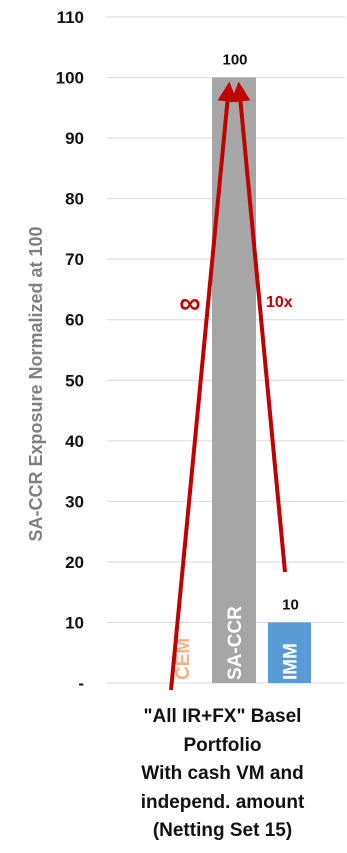  What do you see at coordinates (70, 17) in the screenshot?
I see `y-tick-label: 110` at bounding box center [70, 17].